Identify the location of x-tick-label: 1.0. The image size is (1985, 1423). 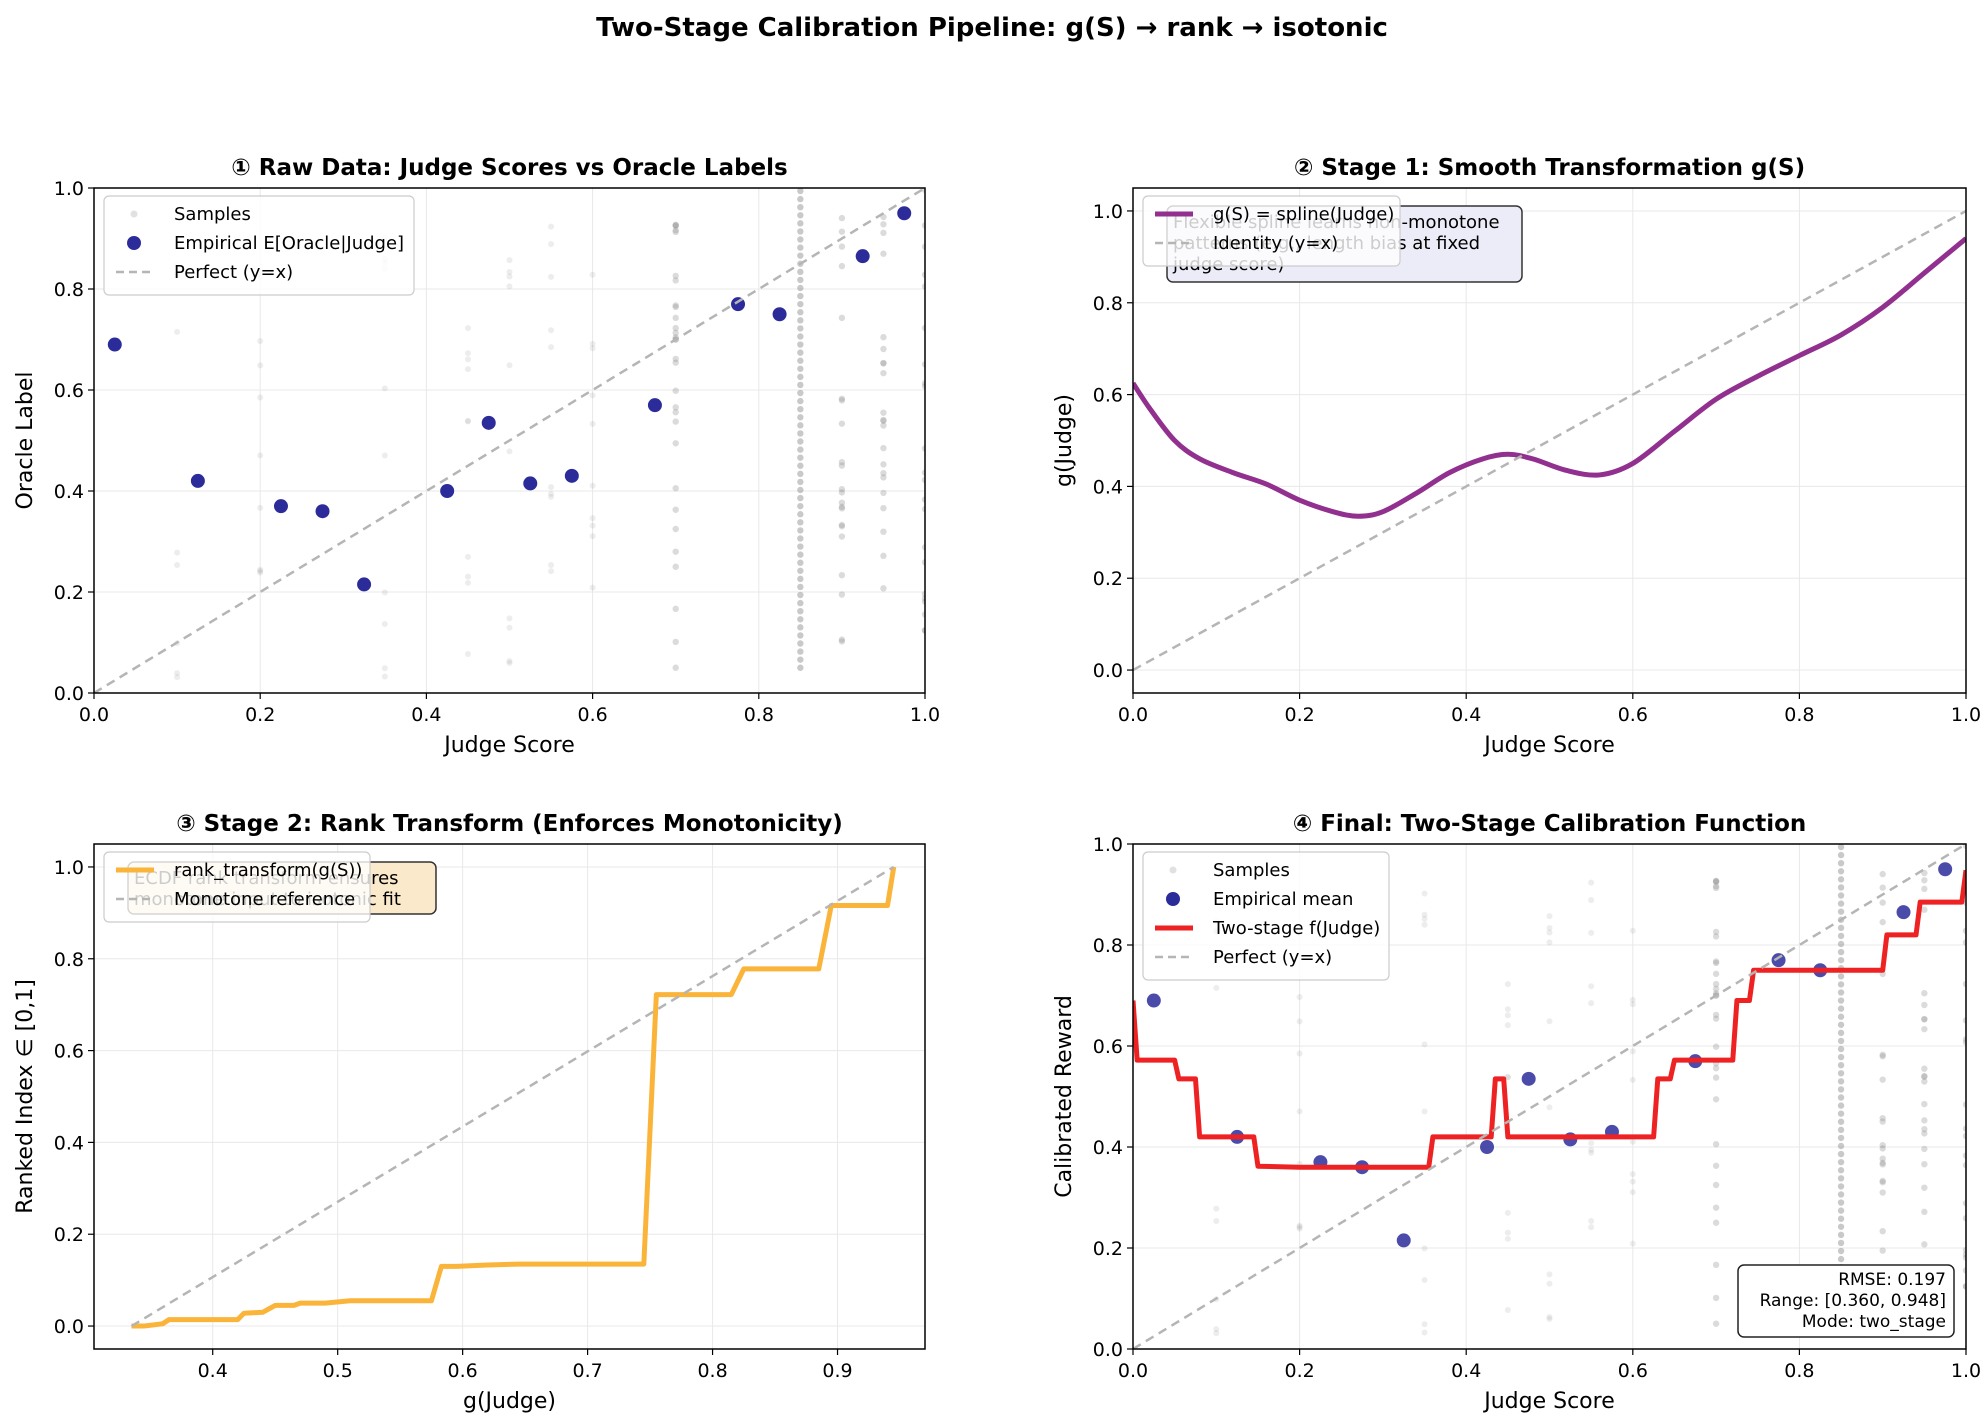
(1966, 1371).